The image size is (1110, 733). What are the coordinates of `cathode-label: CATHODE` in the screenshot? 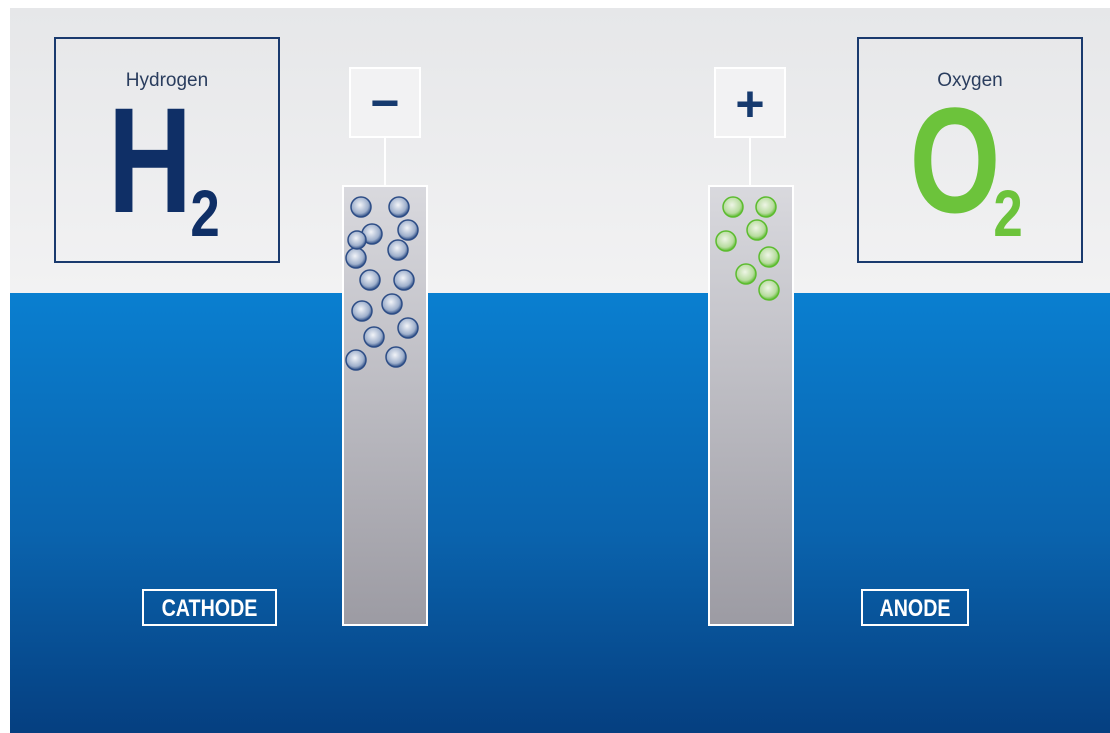 It's located at (209, 607).